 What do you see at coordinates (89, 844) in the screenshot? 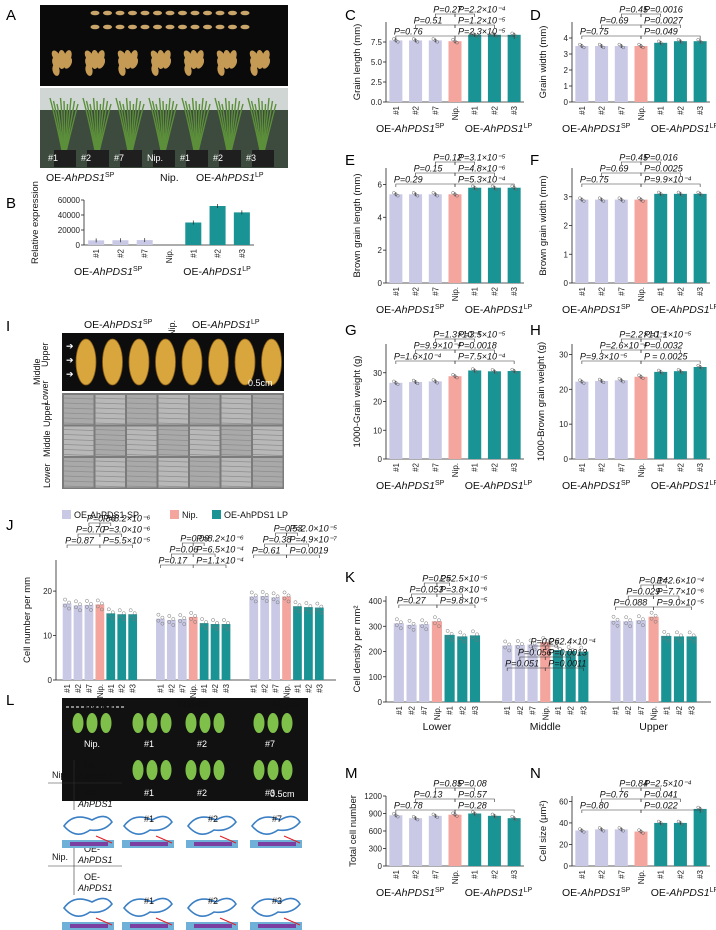
I see `section-cells` at bounding box center [89, 844].